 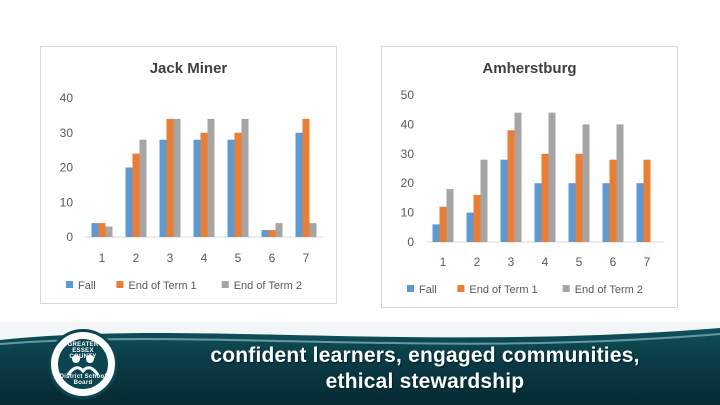 I want to click on chart-title: Jack Miner, so click(x=188, y=68).